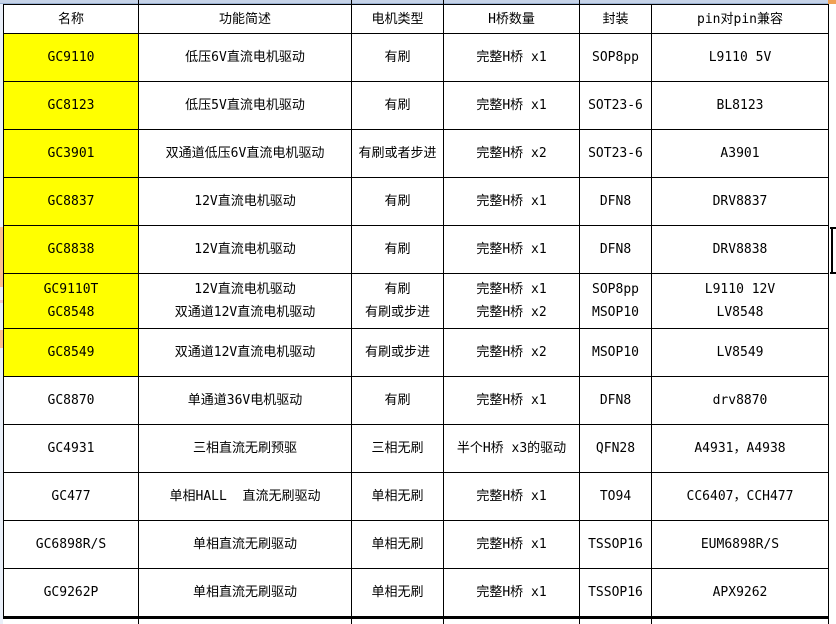 The image size is (836, 624). What do you see at coordinates (245, 401) in the screenshot?
I see `cell-desc: 单通道36V电机驱动` at bounding box center [245, 401].